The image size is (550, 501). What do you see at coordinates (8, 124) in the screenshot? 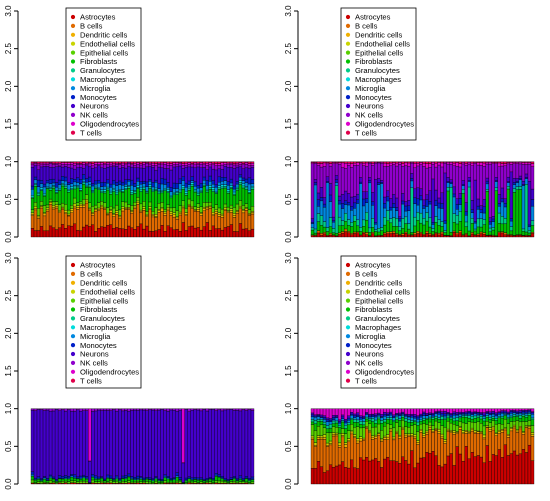
I see `y-tick-label: 1.5` at bounding box center [8, 124].